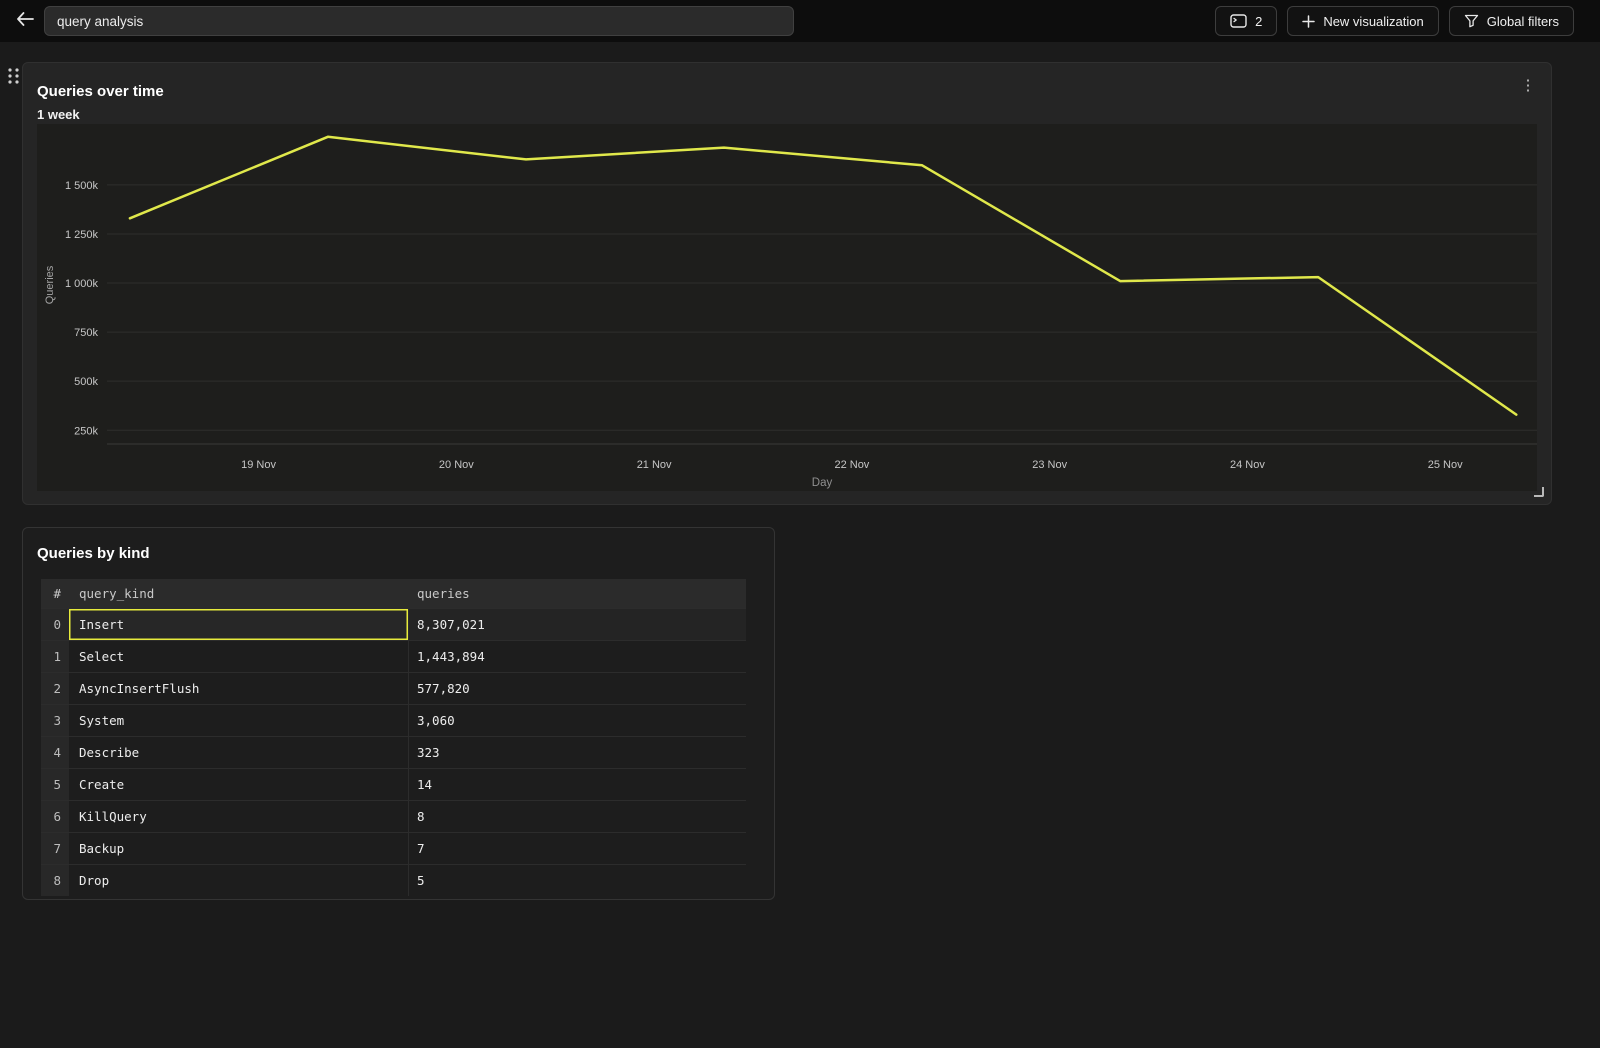 The height and width of the screenshot is (1048, 1600). What do you see at coordinates (425, 784) in the screenshot?
I see `queries-value-cell: 14` at bounding box center [425, 784].